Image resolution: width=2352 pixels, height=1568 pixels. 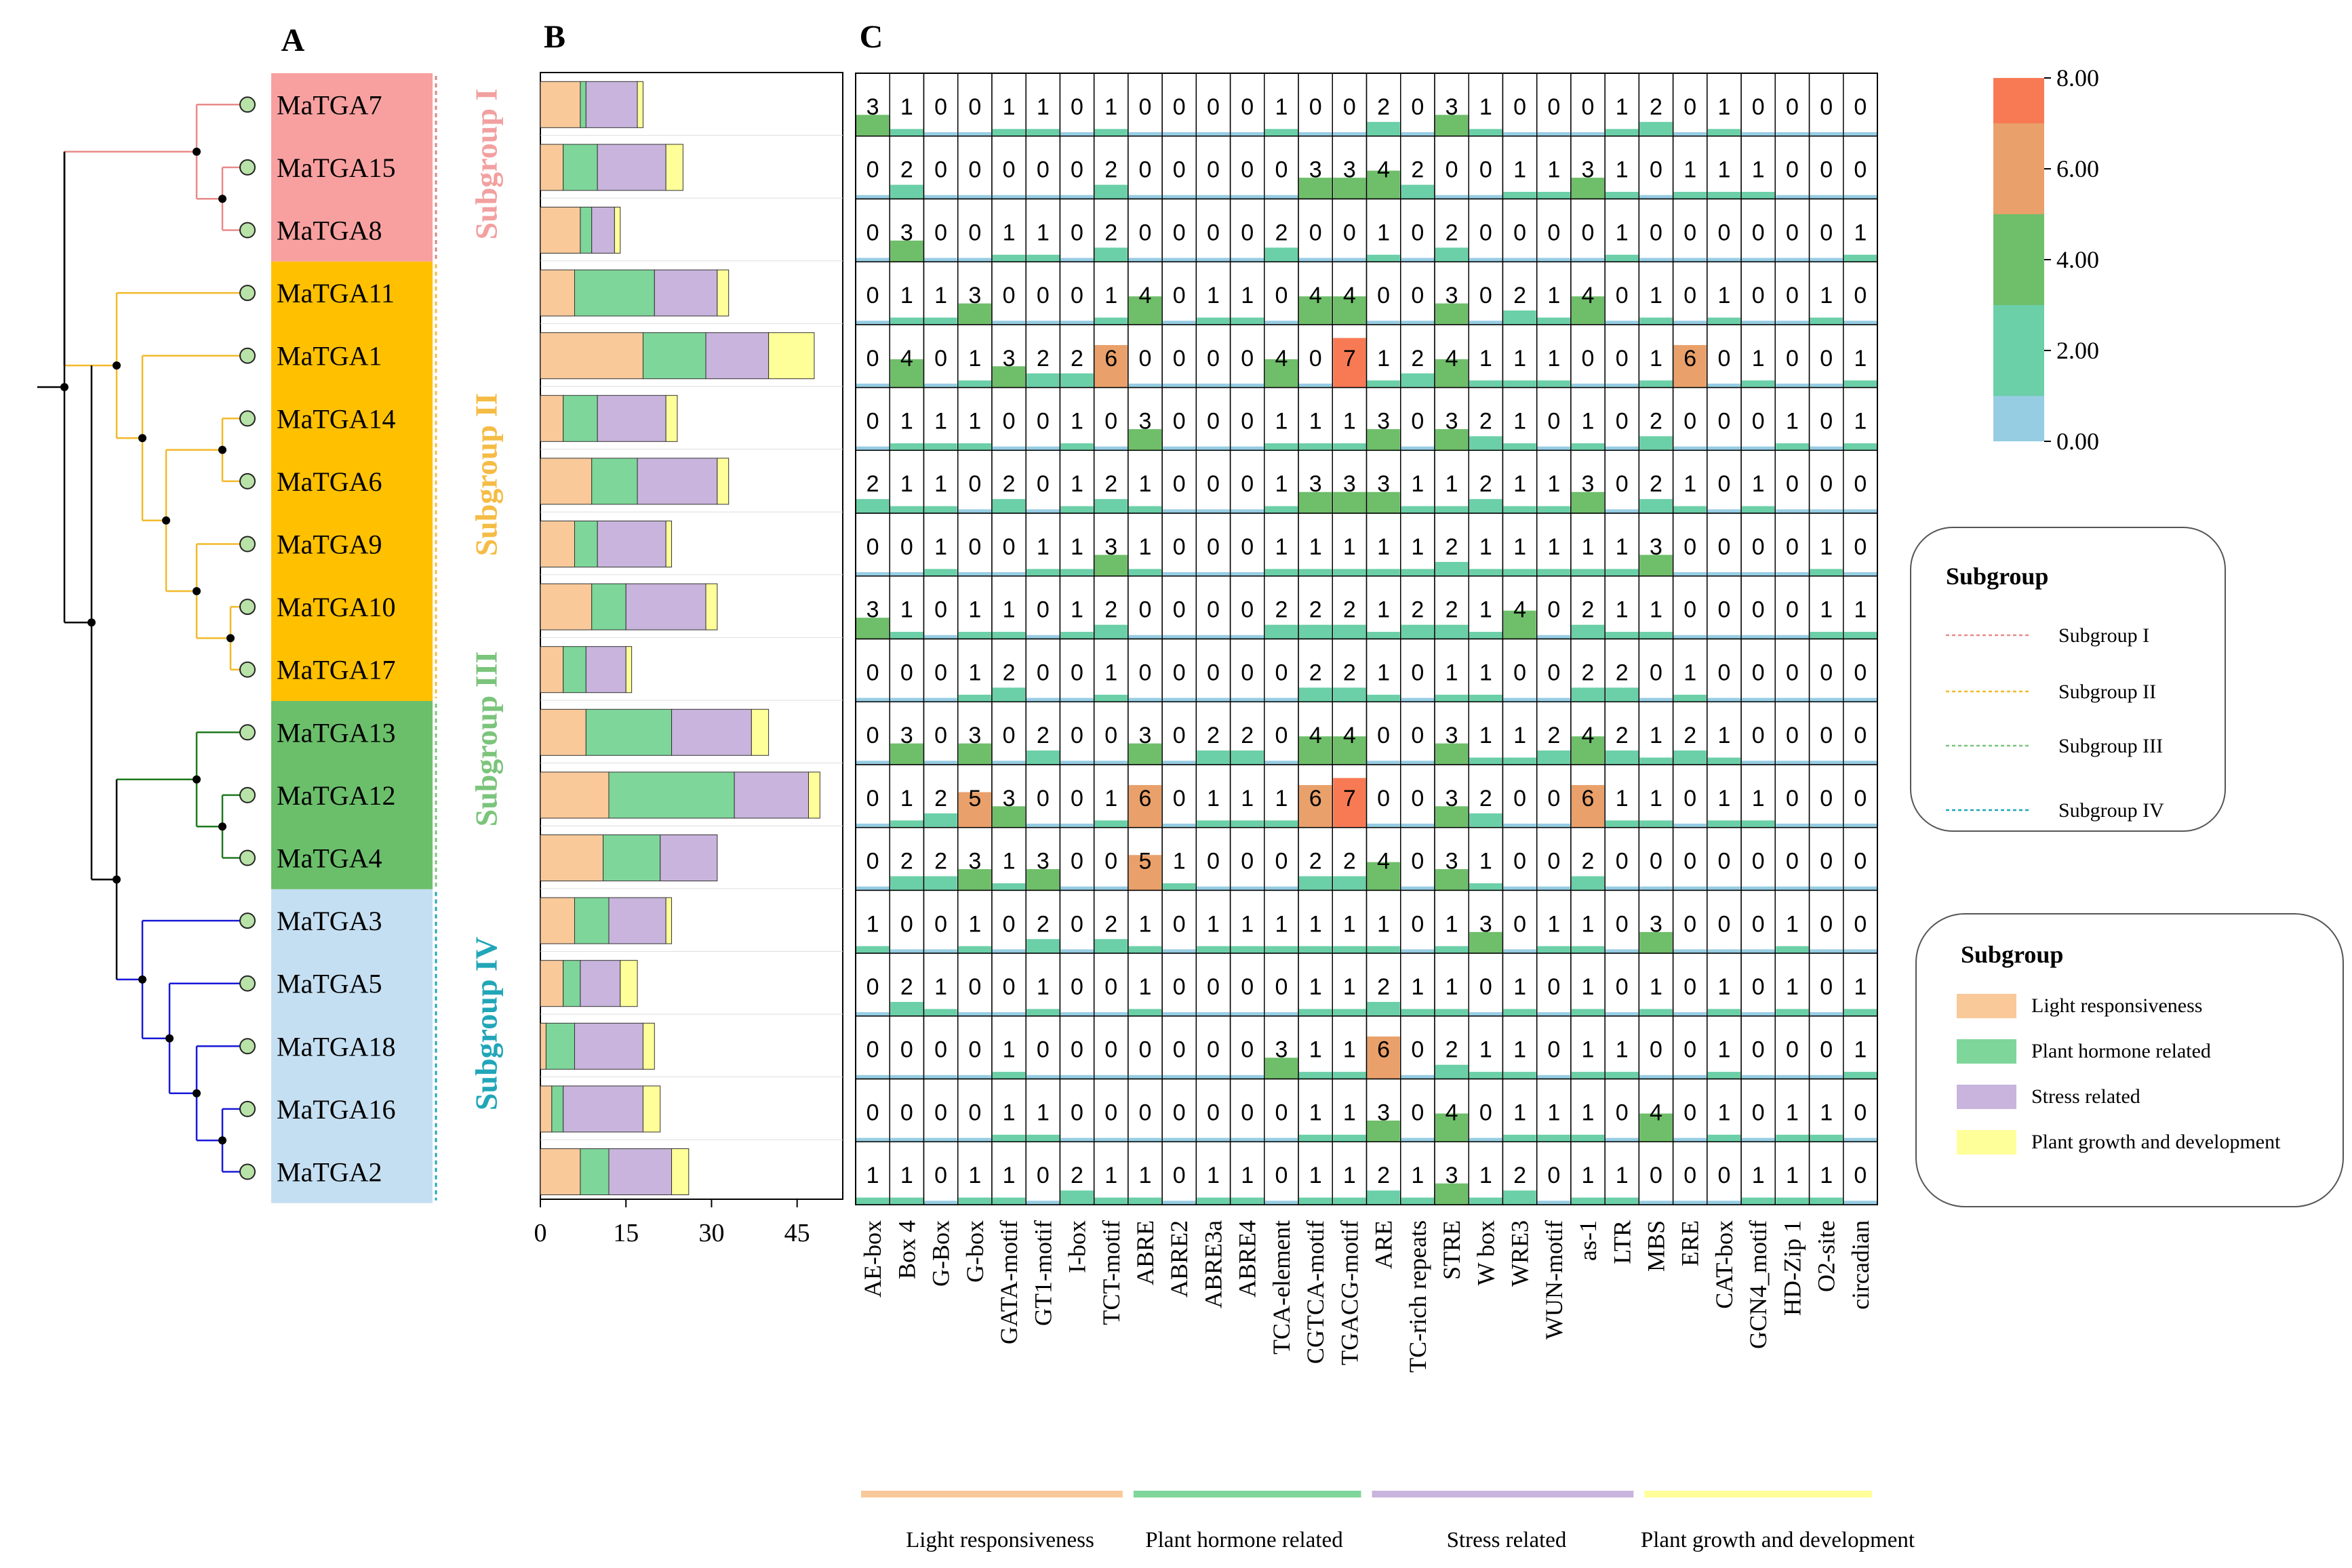 I want to click on bar-chart-bars, so click(x=680, y=638).